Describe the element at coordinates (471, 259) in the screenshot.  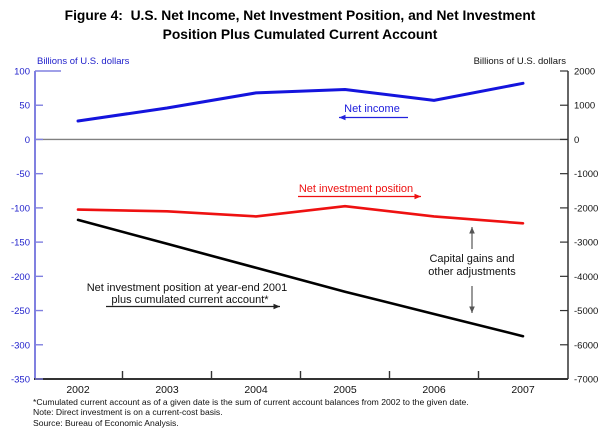
I see `capital-gains-label-line1: Capital gains and` at that location.